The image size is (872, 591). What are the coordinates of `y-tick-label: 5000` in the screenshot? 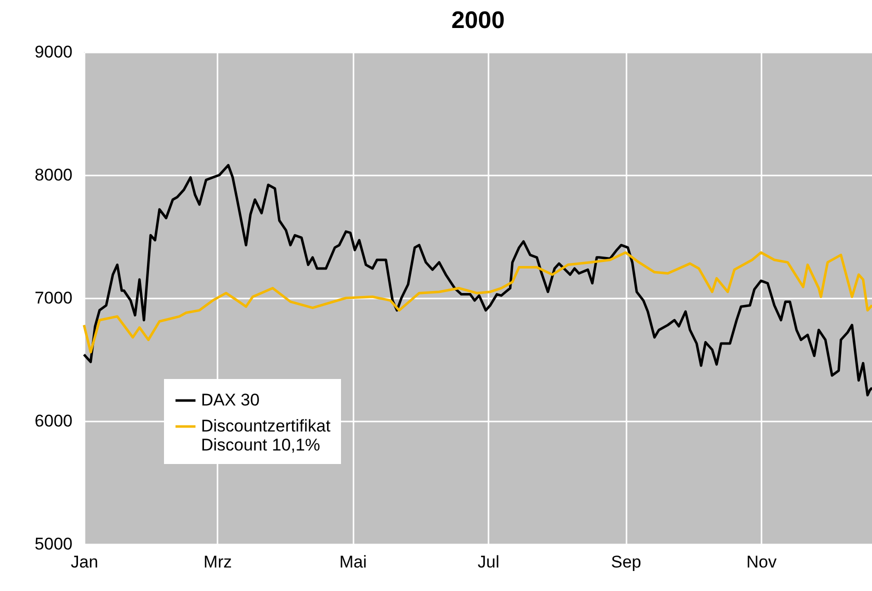 It's located at (53, 544).